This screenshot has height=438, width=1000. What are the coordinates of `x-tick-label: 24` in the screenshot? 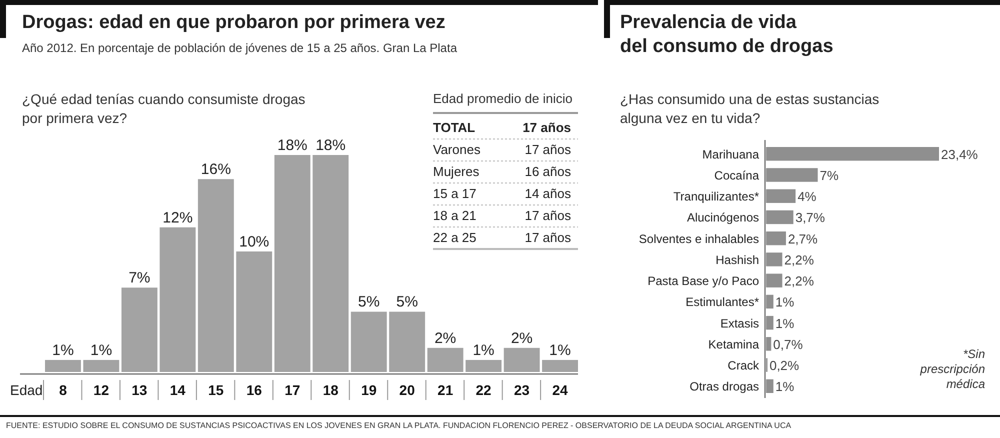 It's located at (560, 390).